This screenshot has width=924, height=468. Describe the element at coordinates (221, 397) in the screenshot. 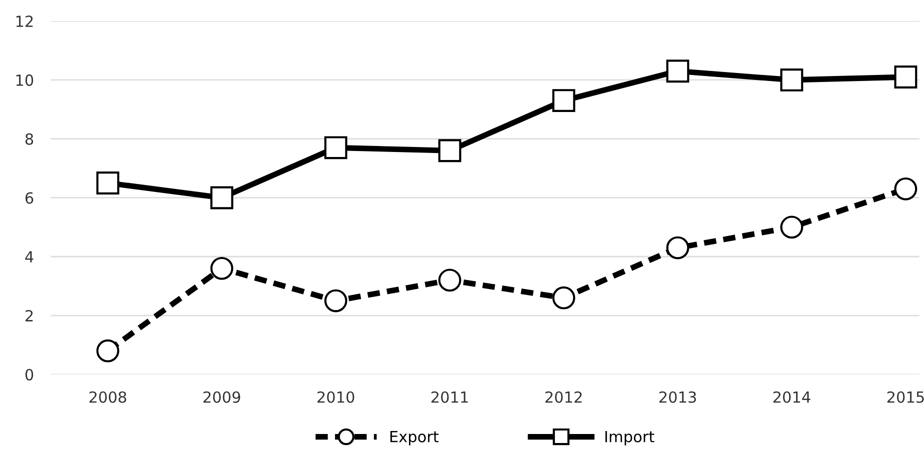

I see `x-tick-label: 2009` at that location.